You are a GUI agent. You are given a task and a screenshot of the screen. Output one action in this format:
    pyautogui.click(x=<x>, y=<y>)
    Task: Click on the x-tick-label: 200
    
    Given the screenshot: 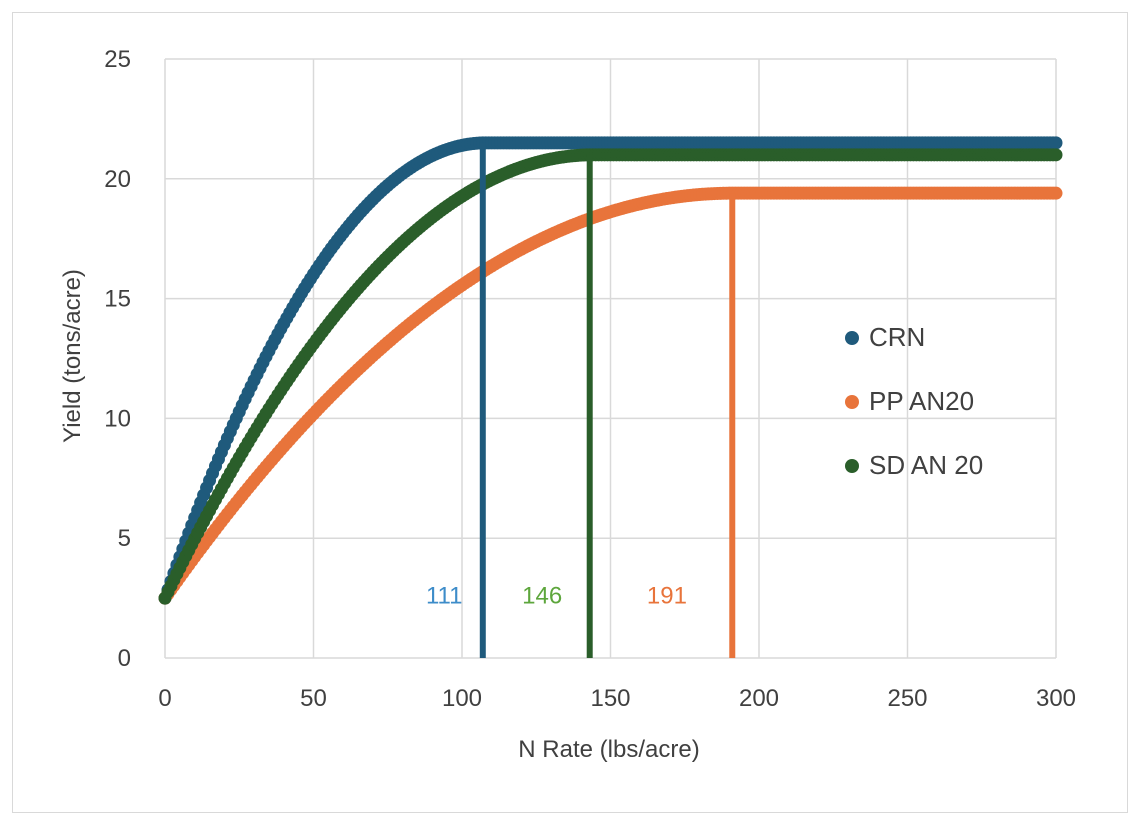 What is the action you would take?
    pyautogui.click(x=759, y=698)
    